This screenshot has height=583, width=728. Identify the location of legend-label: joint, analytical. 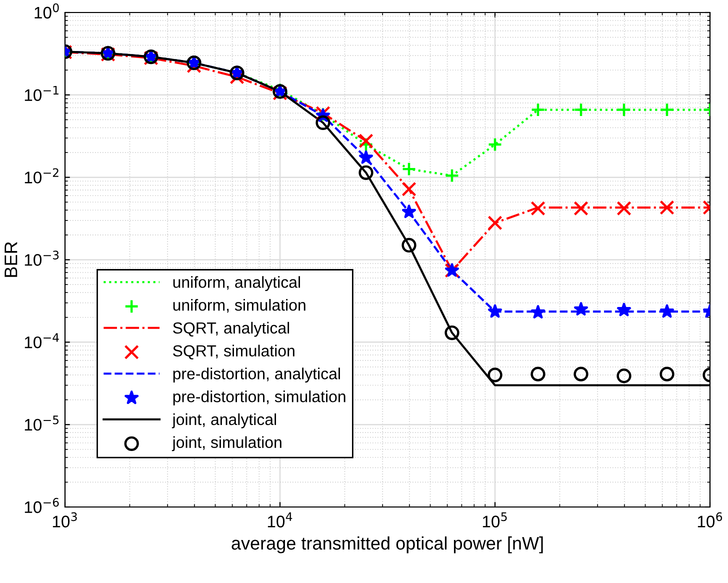
(224, 420).